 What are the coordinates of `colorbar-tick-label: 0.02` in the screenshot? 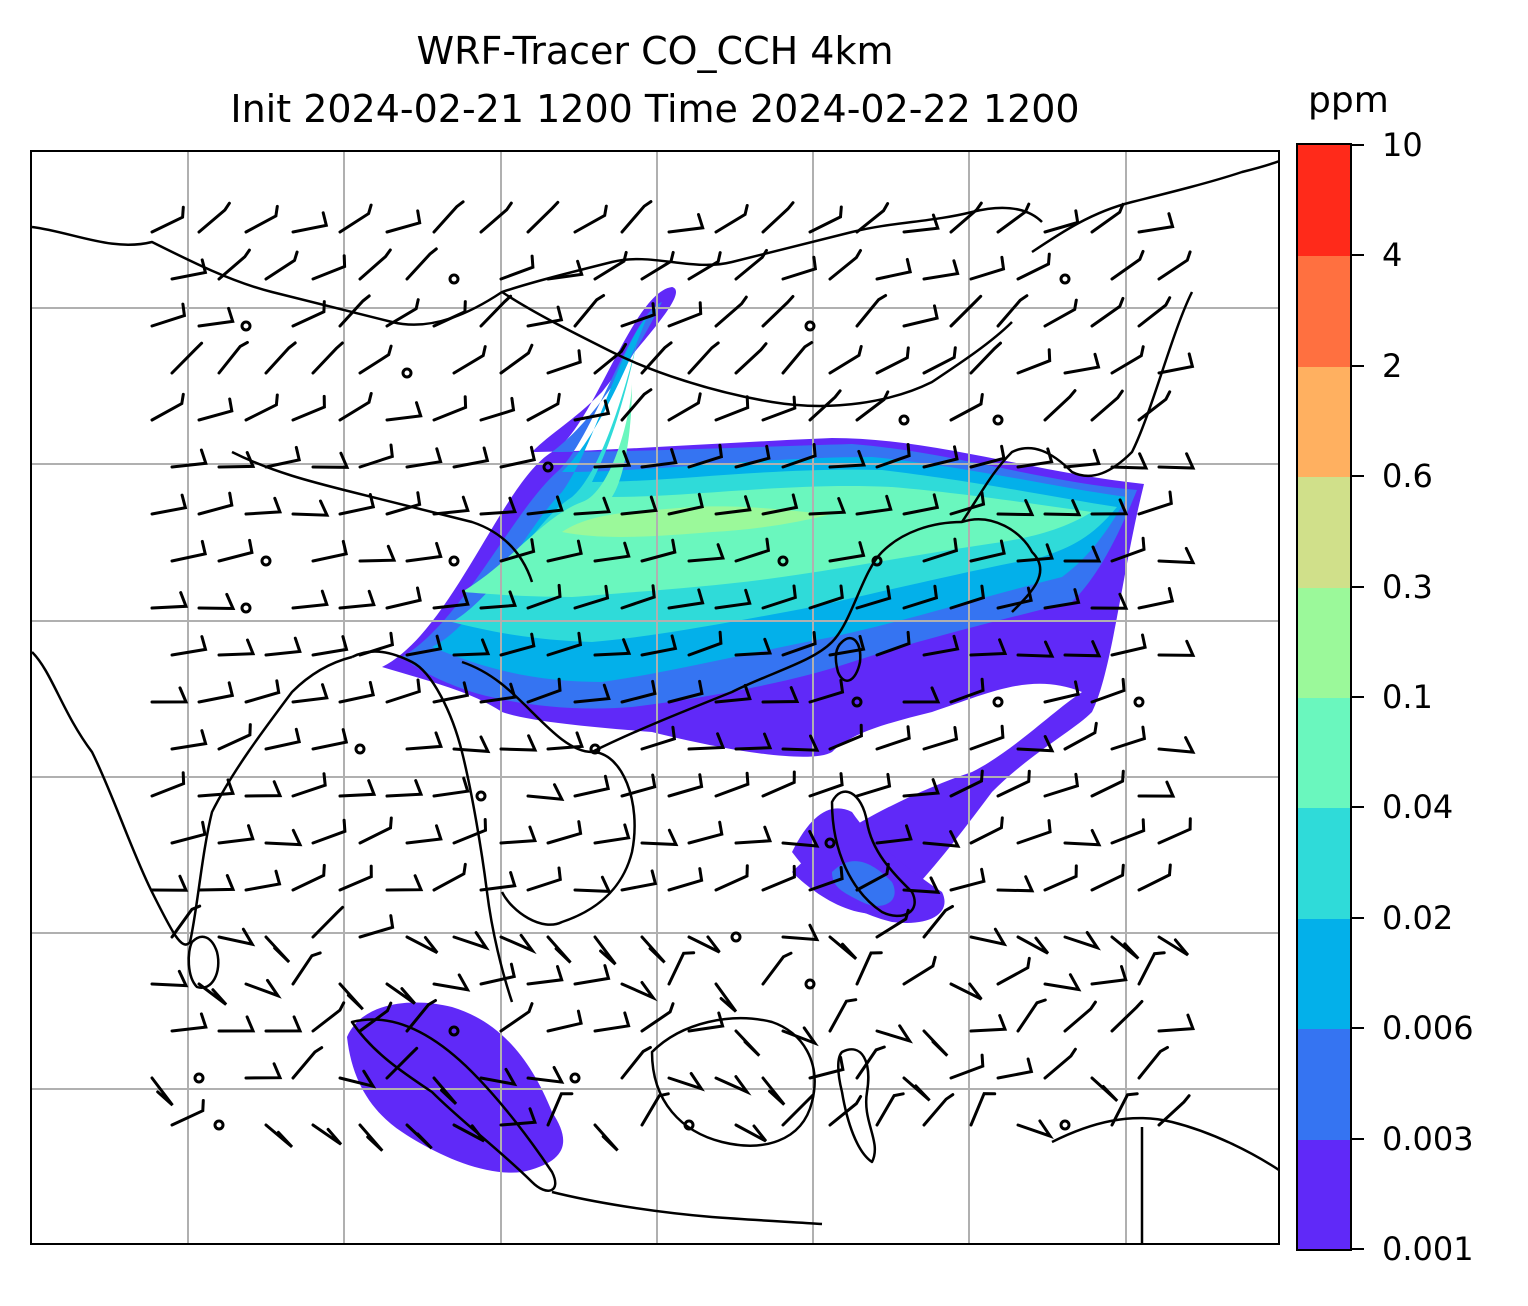 It's located at (1418, 917).